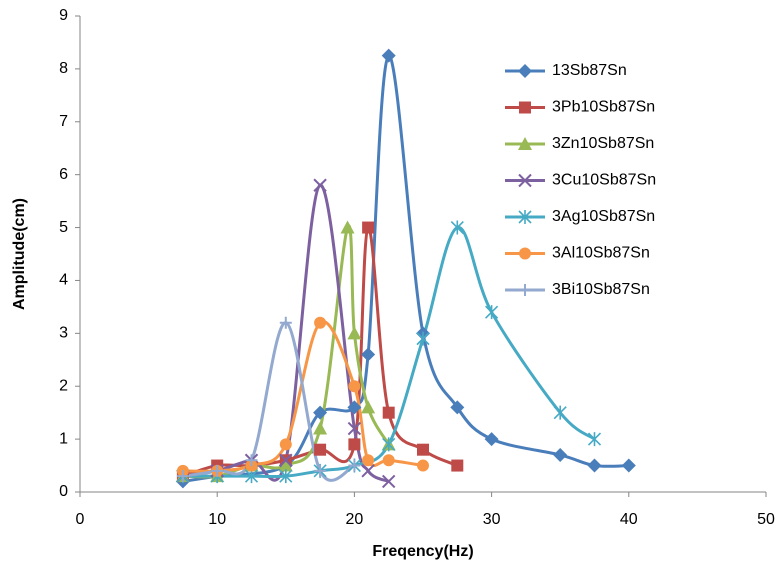 This screenshot has height=571, width=777. Describe the element at coordinates (422, 551) in the screenshot. I see `x-axis-title: Freqency(Hz)` at that location.